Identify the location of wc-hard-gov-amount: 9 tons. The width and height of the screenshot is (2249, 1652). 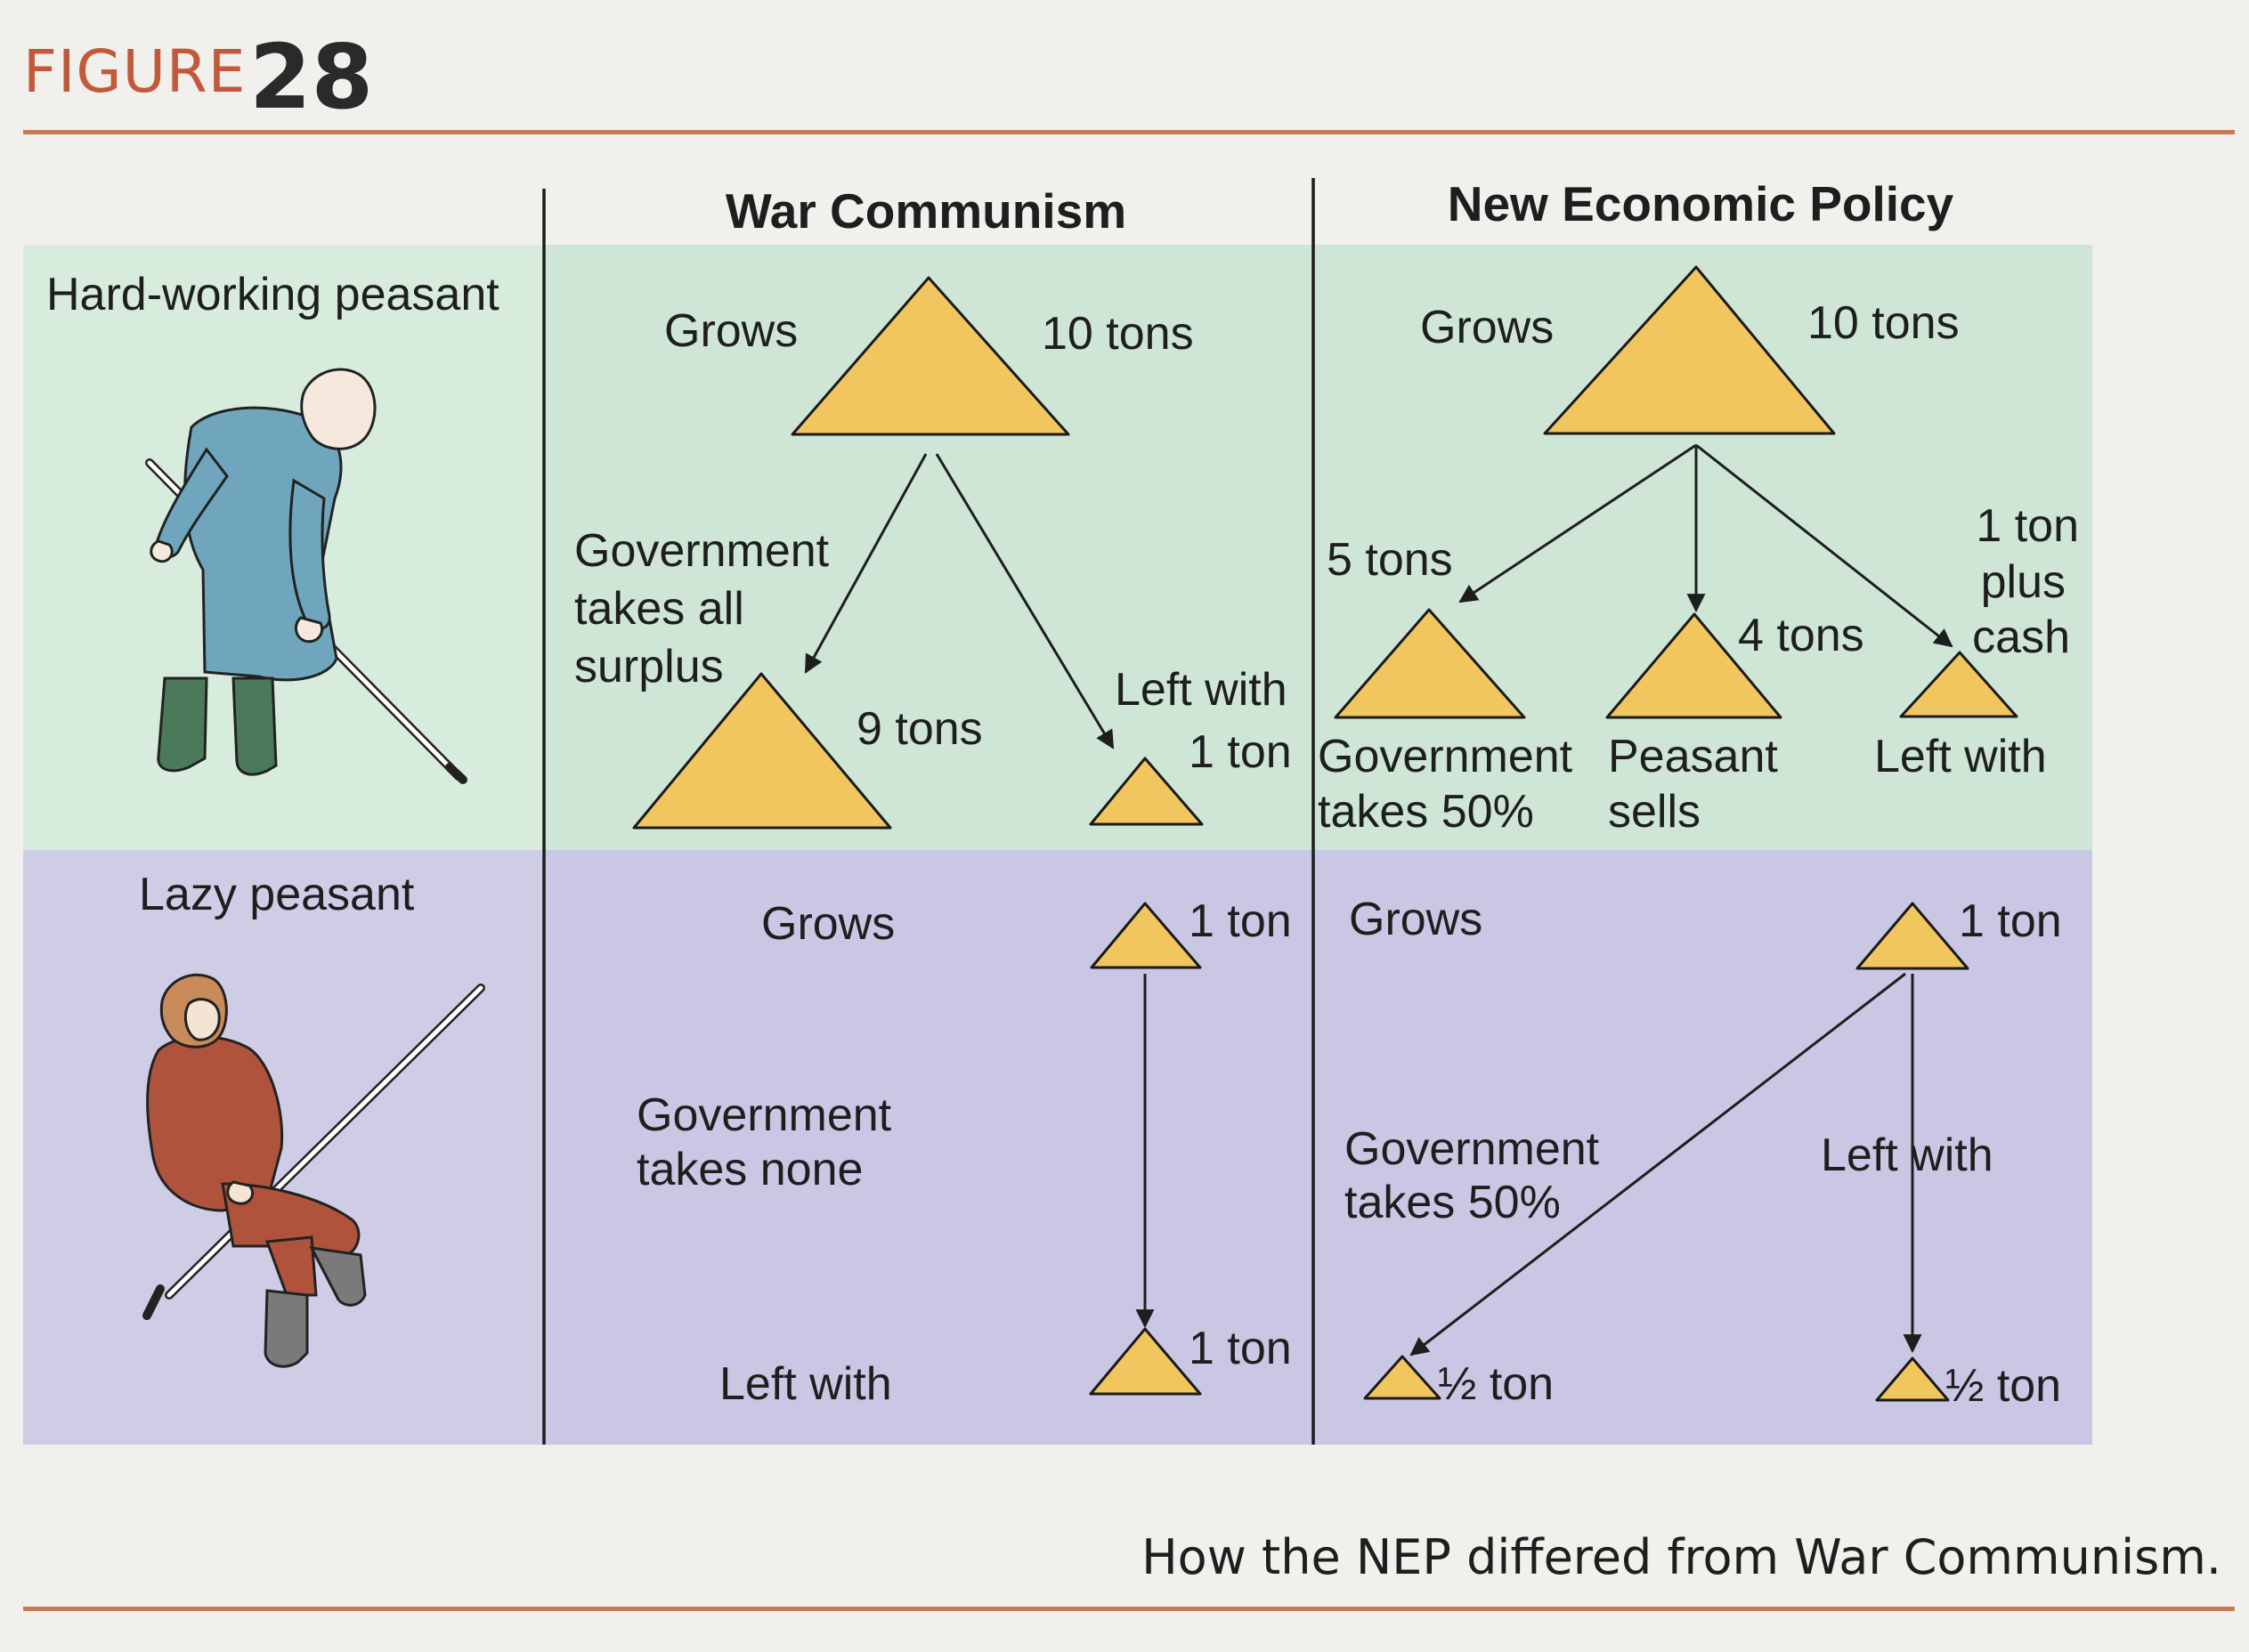
(920, 729).